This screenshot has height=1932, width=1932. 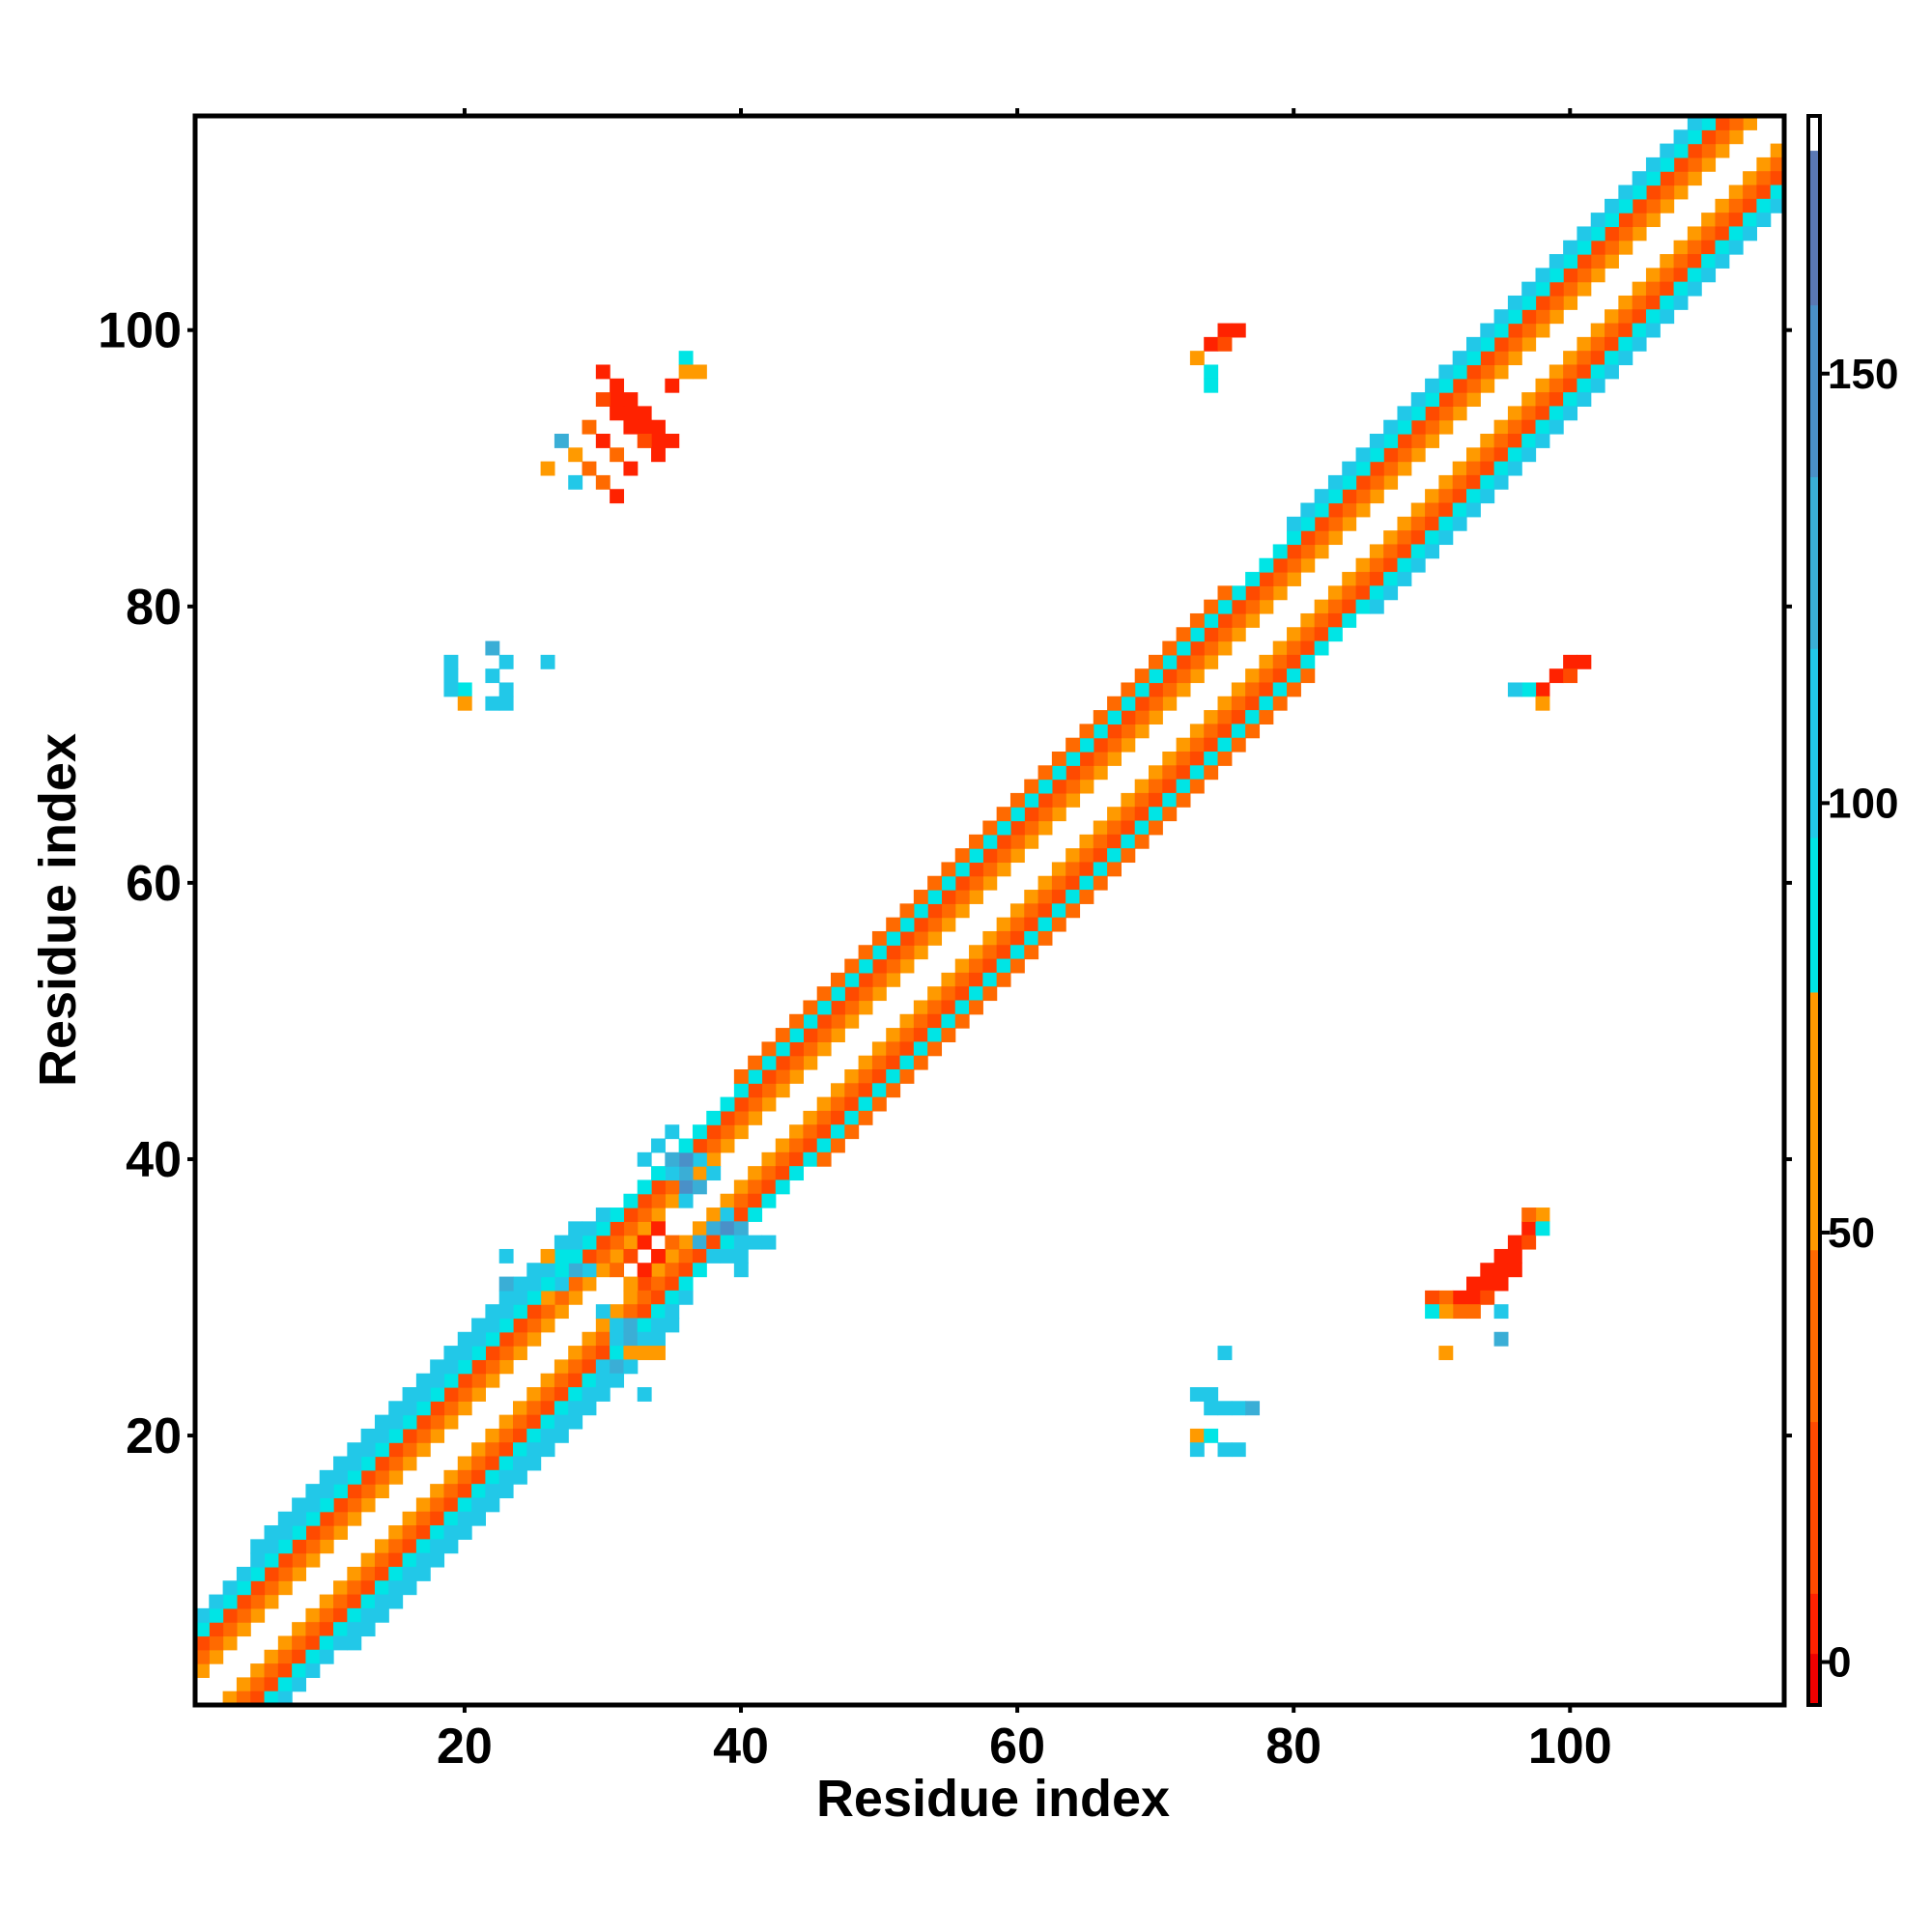 I want to click on y-tick-label: 80, so click(x=154, y=608).